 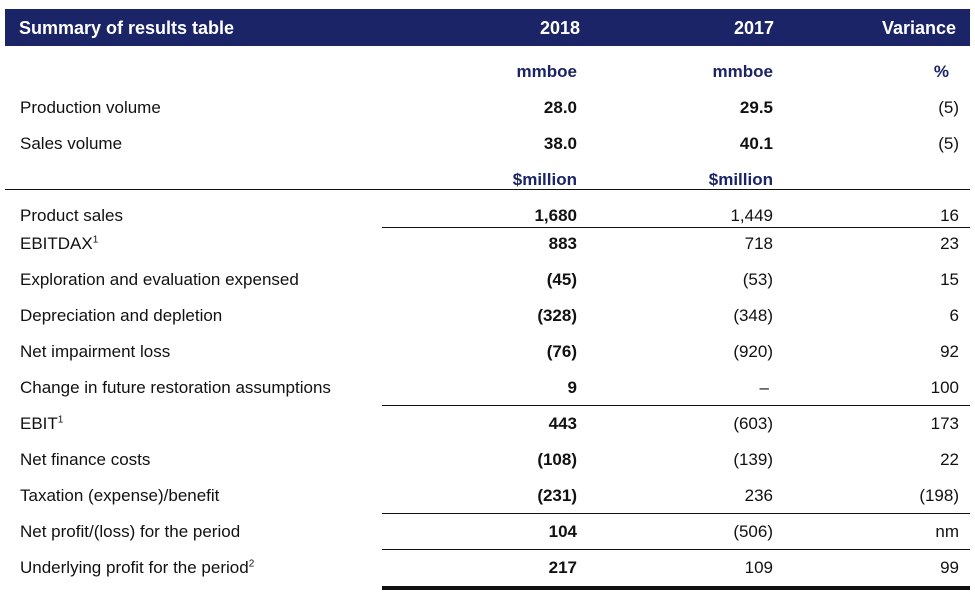 What do you see at coordinates (742, 71) in the screenshot?
I see `unit-2017: mmboe` at bounding box center [742, 71].